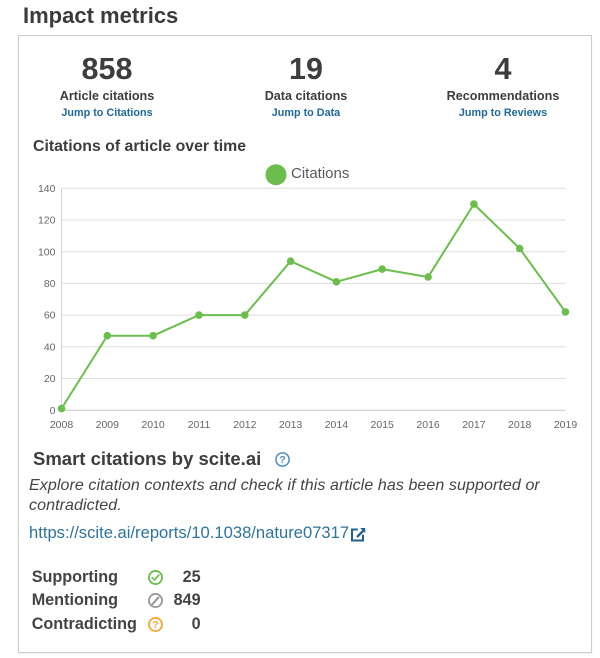 This screenshot has height=658, width=600. Describe the element at coordinates (62, 425) in the screenshot. I see `svg-text: 2008` at that location.